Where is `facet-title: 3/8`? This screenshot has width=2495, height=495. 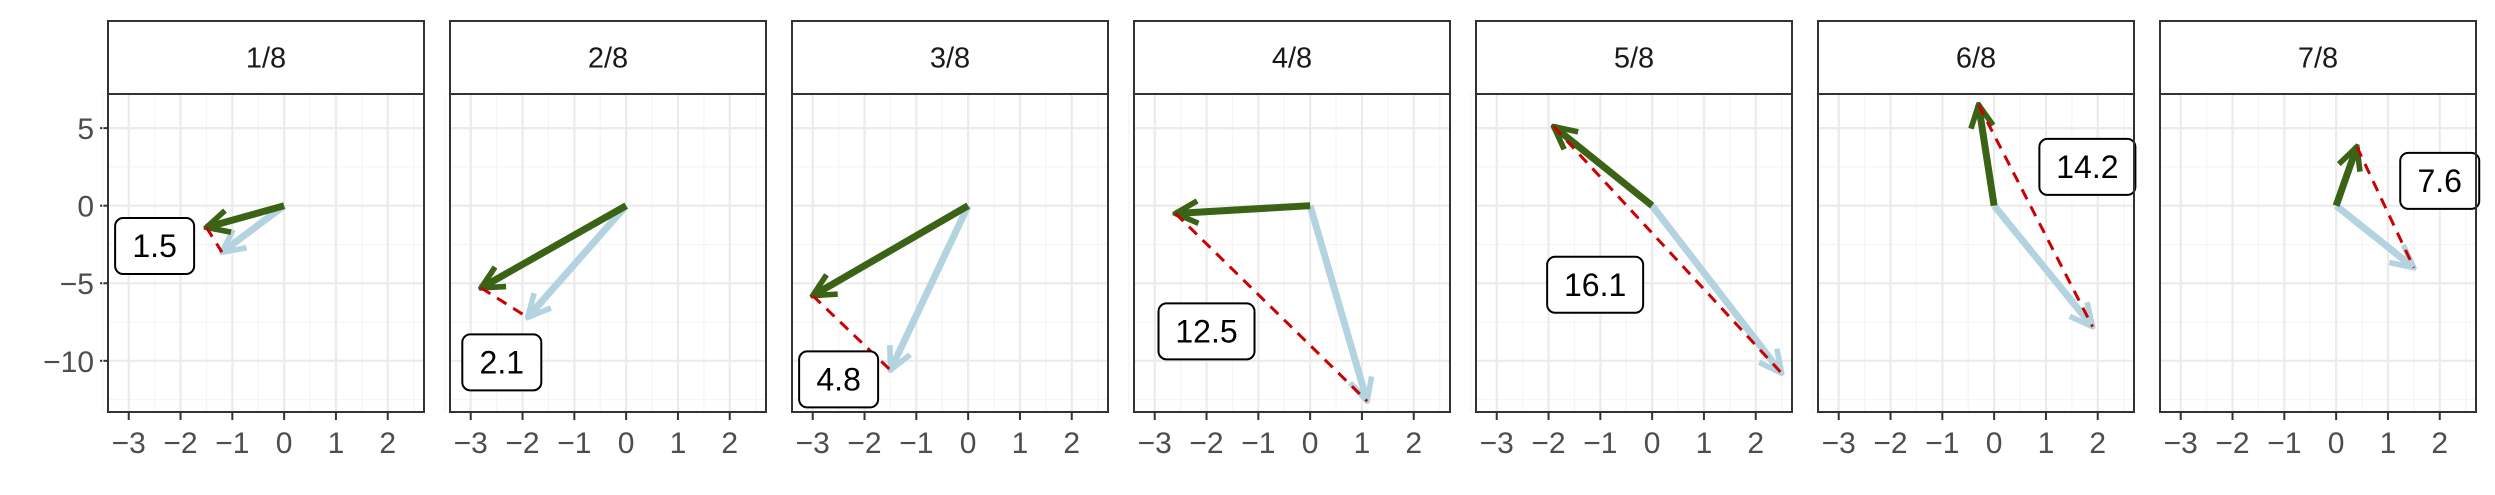
facet-title: 3/8 is located at coordinates (950, 59).